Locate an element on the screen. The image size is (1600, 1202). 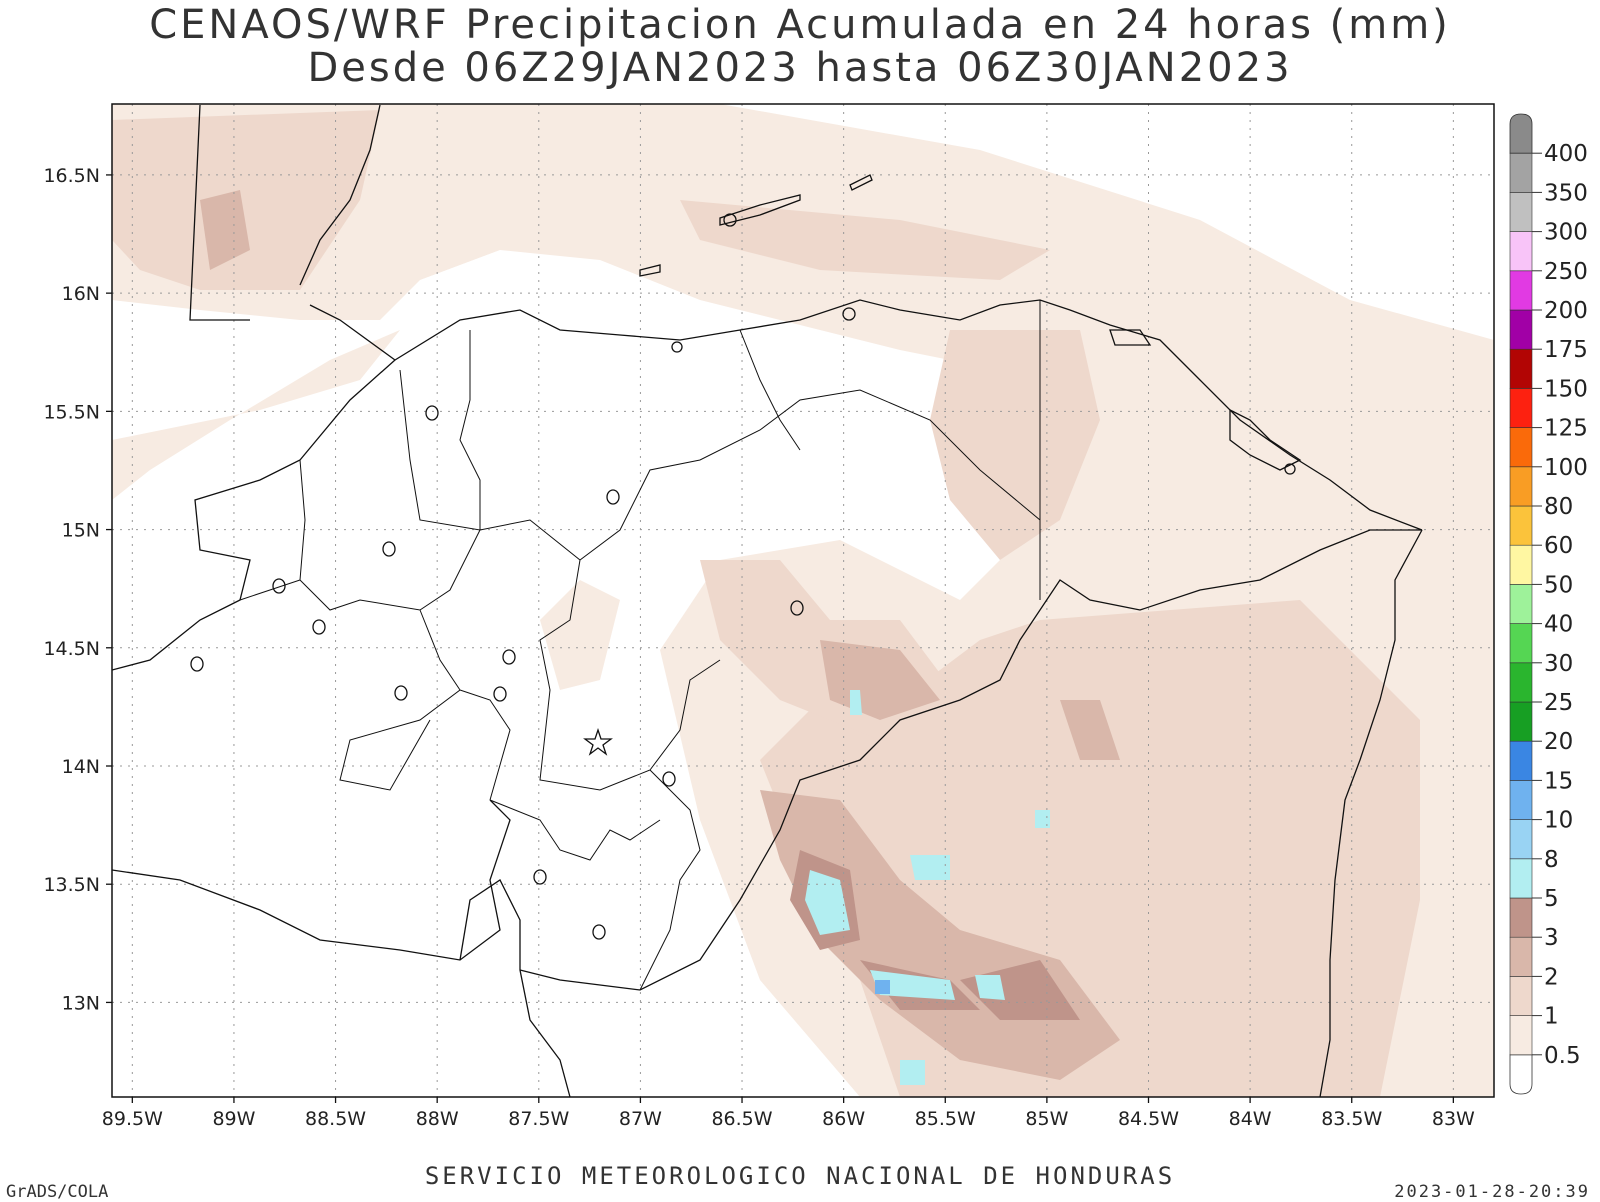
lat-tick-label: 15N is located at coordinates (81, 531).